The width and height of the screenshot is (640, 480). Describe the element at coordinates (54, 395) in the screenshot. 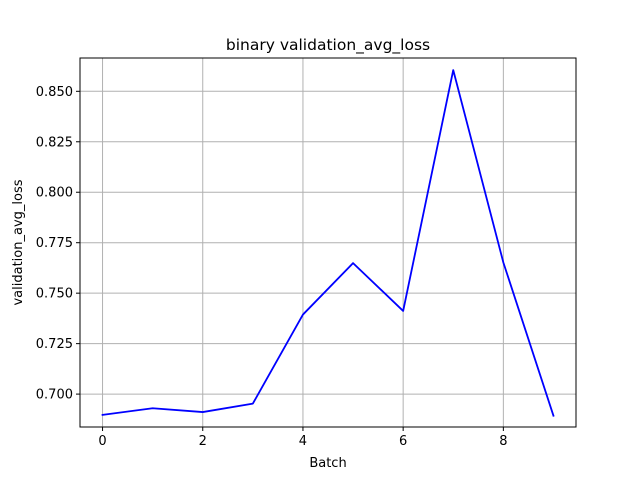

I see `y-tick-label: 0.700` at that location.